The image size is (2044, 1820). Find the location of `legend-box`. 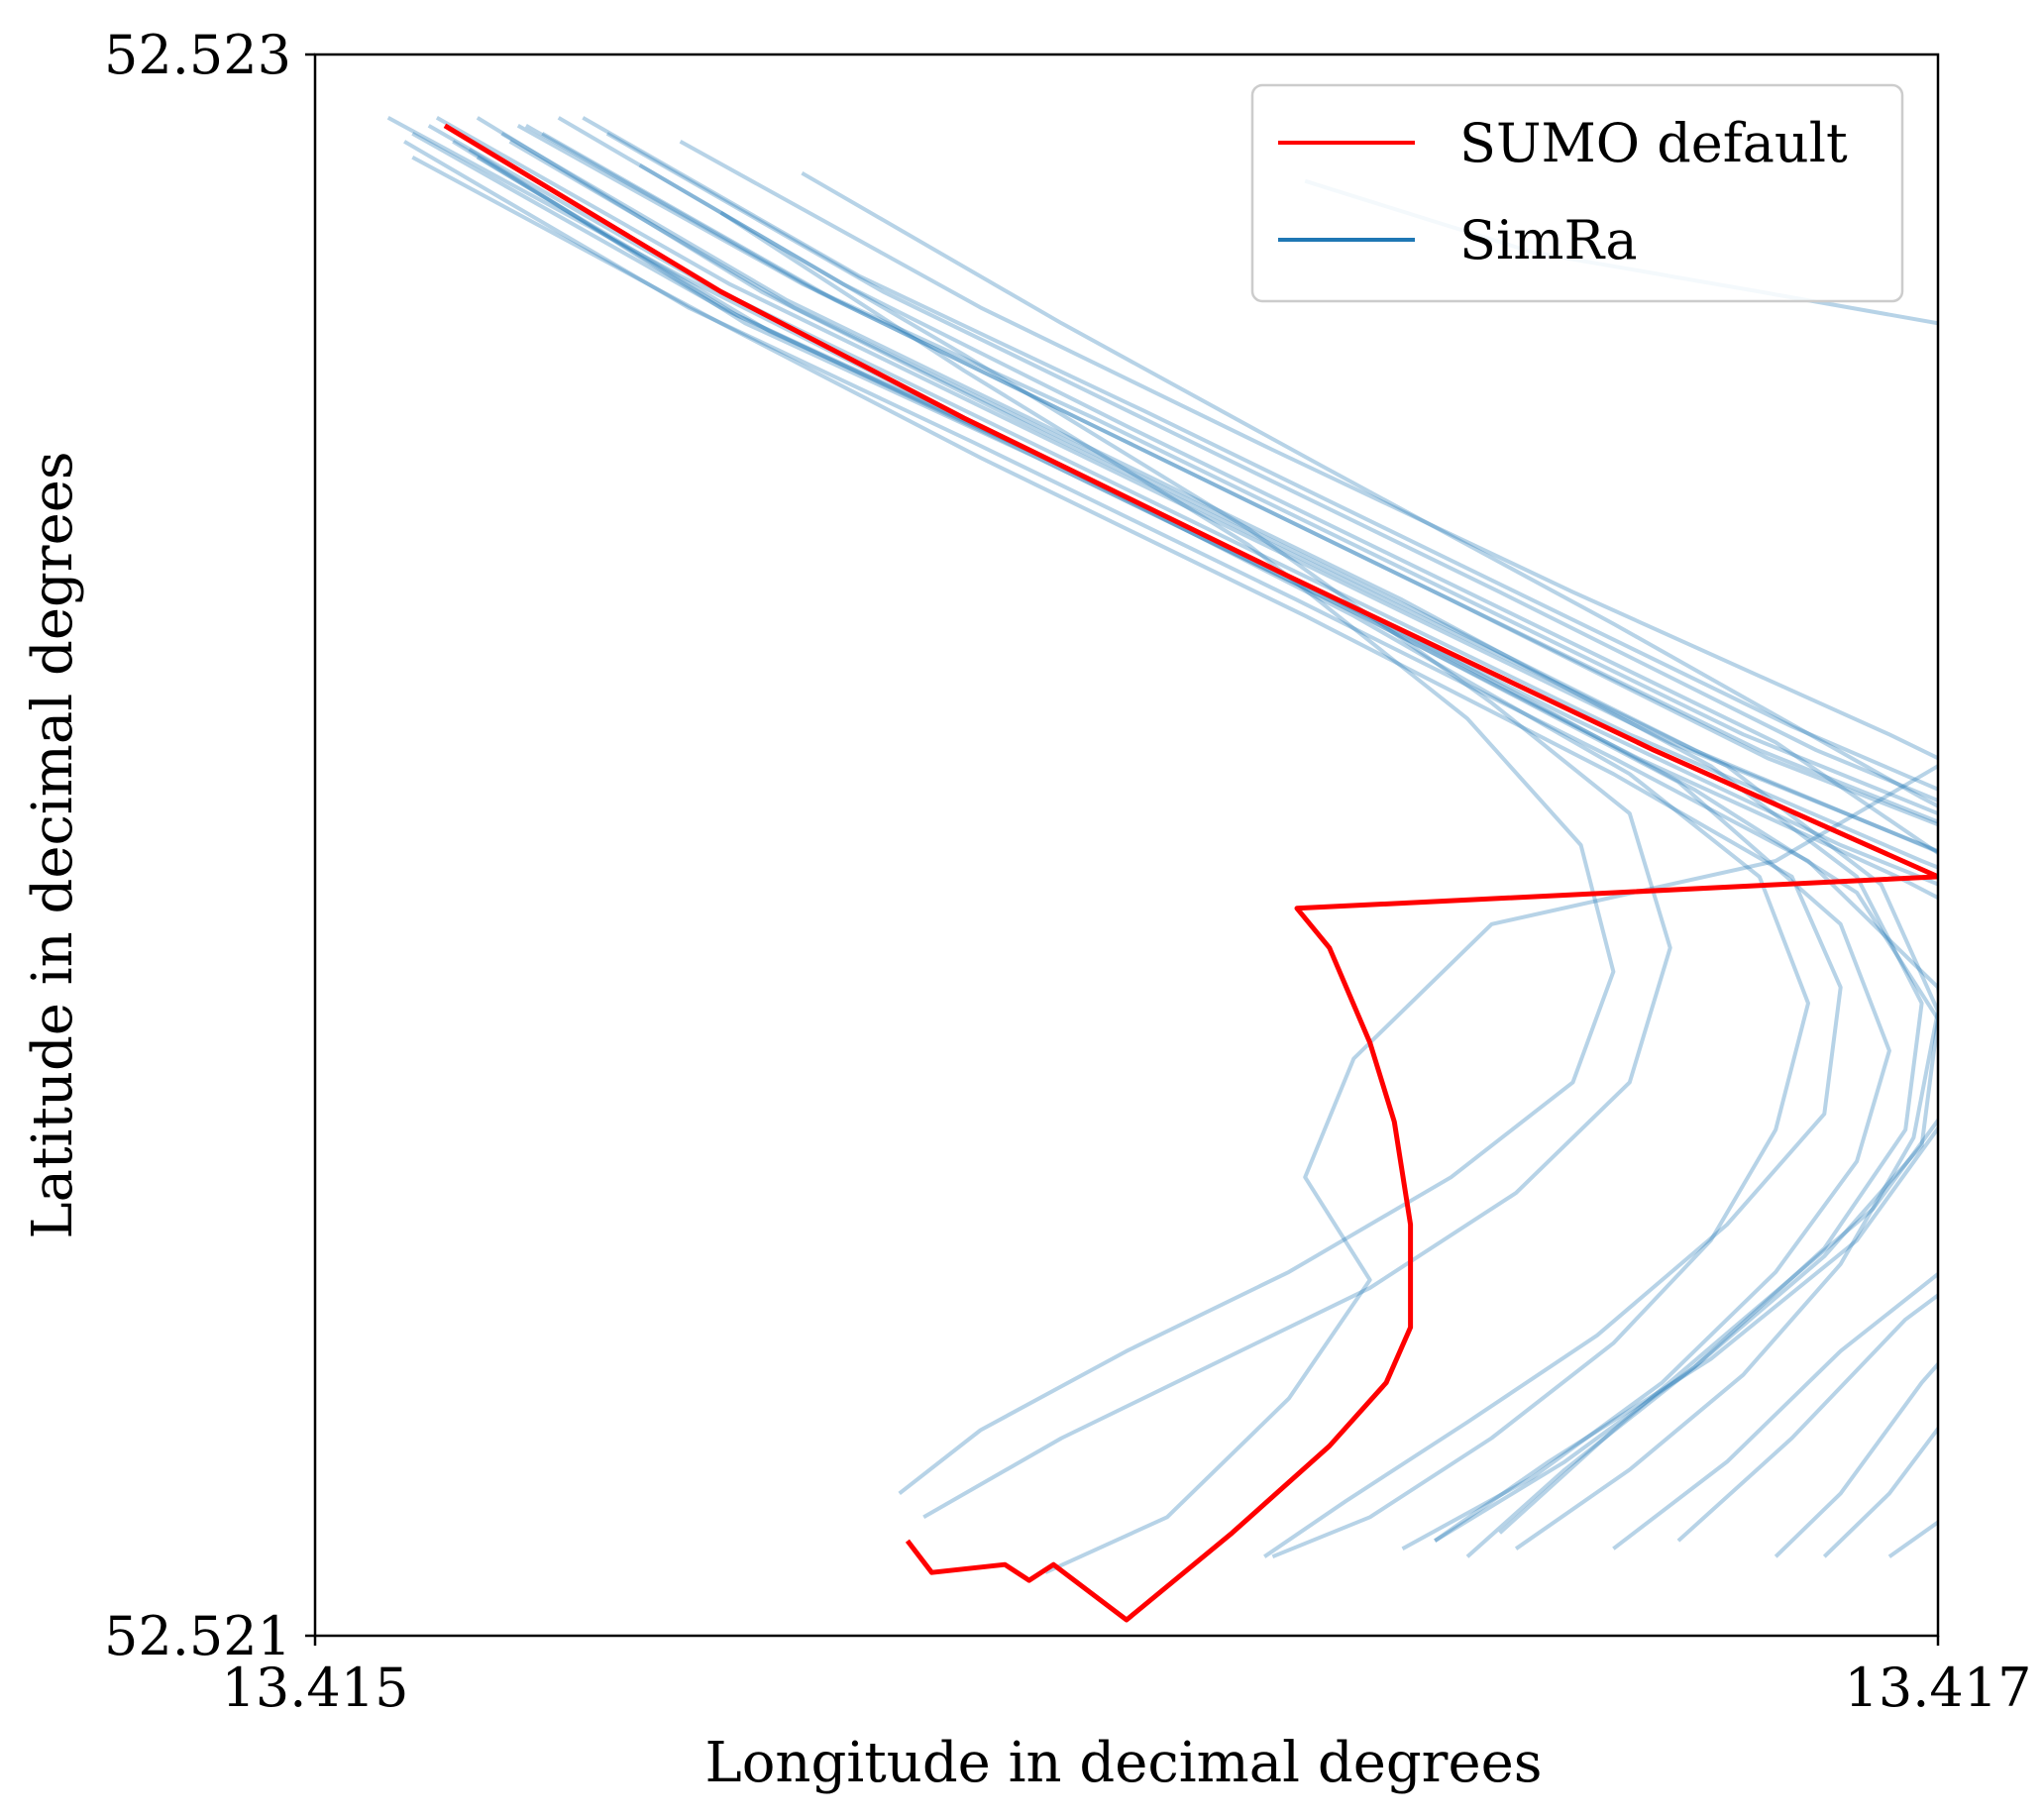

legend-box is located at coordinates (1577, 193).